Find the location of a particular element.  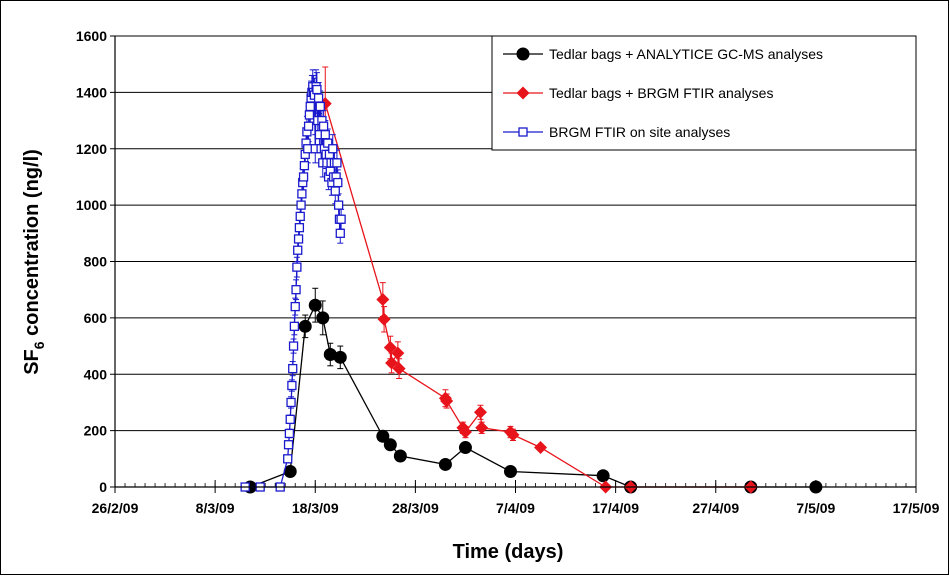

y-tick-label: 1000 is located at coordinates (91, 205).